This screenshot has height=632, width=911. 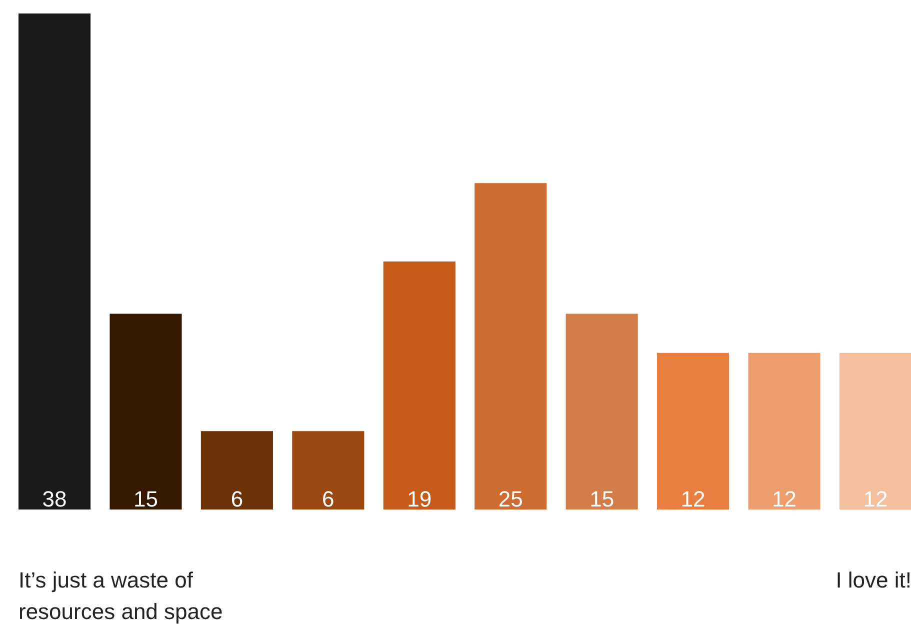 I want to click on text: It’s just a waste of resources and space, so click(x=120, y=596).